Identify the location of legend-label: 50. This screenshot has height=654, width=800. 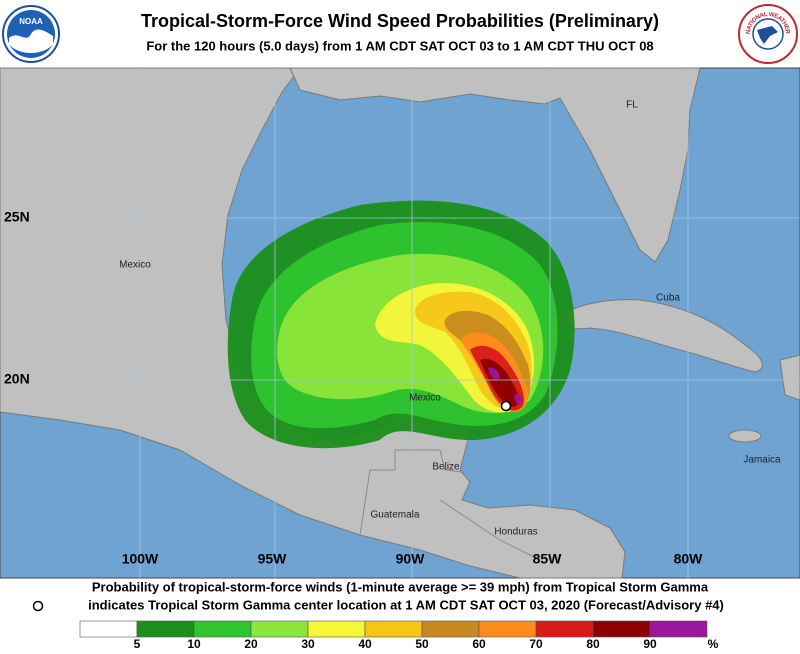
(422, 644).